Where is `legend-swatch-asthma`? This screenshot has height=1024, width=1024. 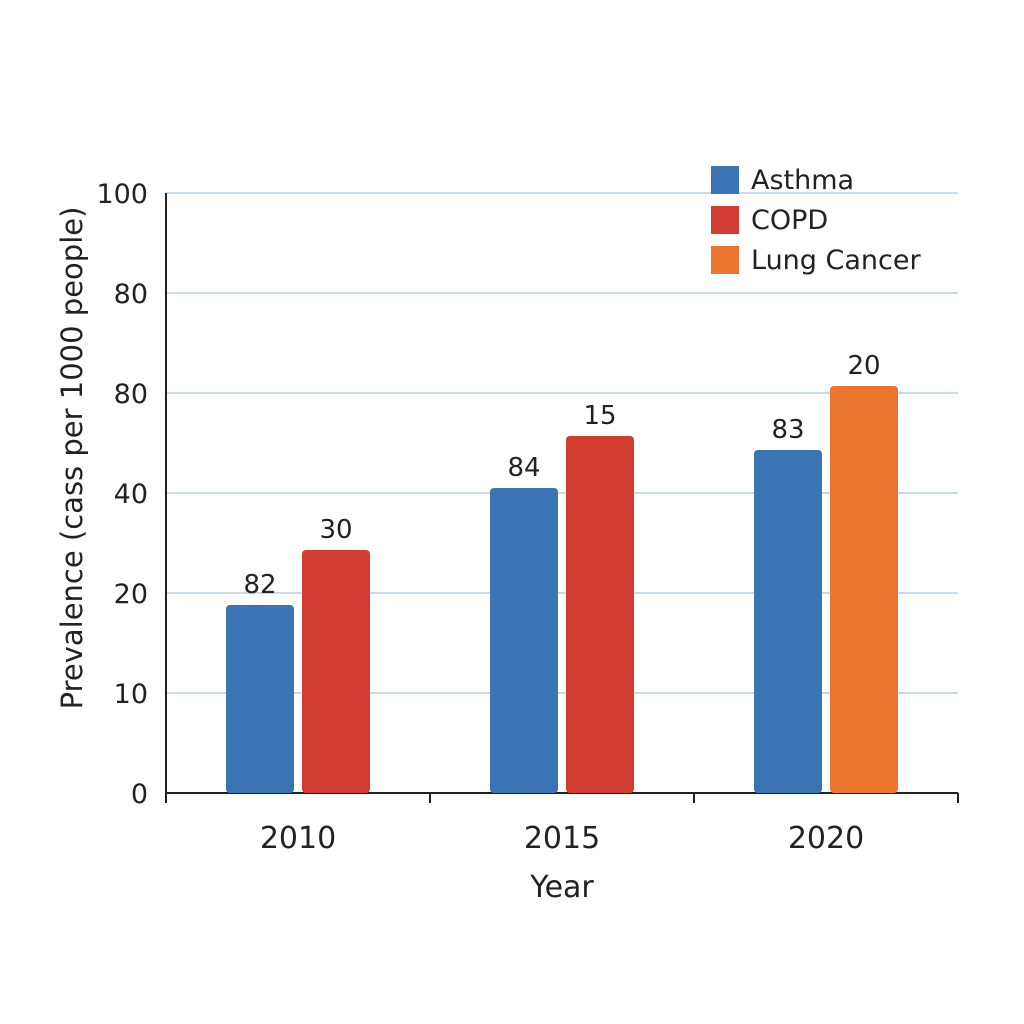
legend-swatch-asthma is located at coordinates (725, 180).